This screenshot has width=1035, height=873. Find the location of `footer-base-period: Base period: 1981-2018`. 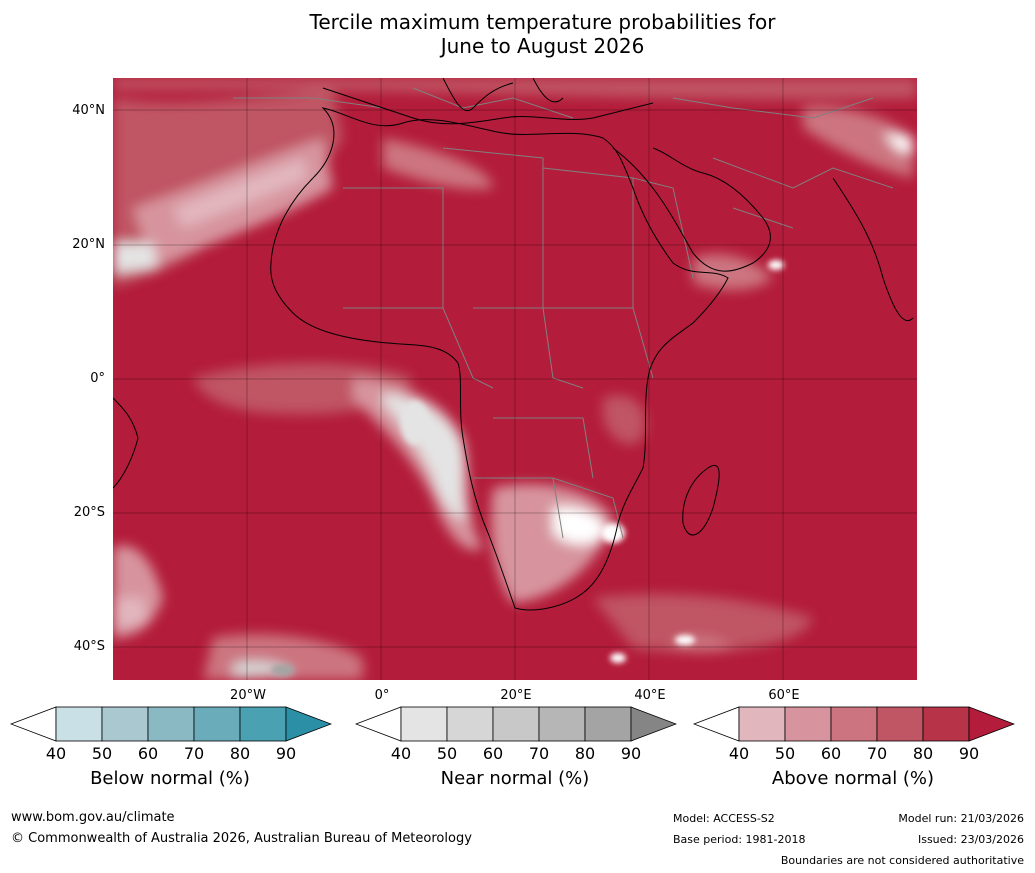

footer-base-period: Base period: 1981-2018 is located at coordinates (739, 839).